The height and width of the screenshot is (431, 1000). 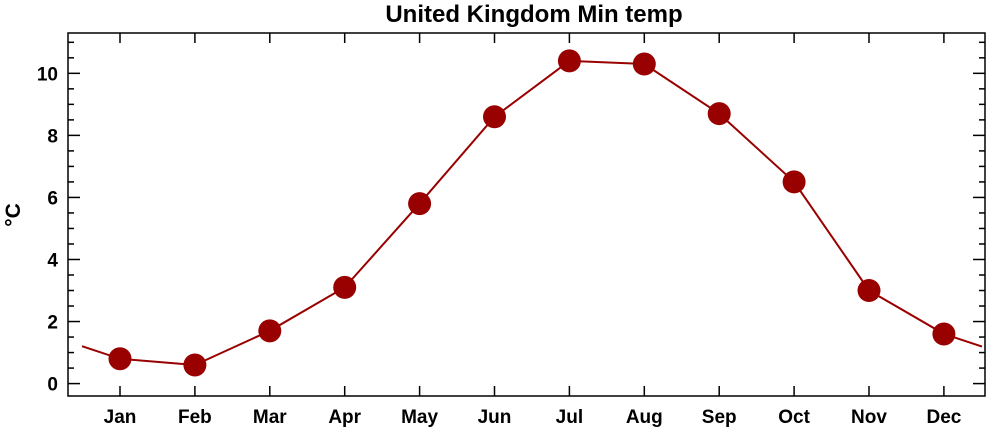 I want to click on data-point-sep, so click(x=719, y=114).